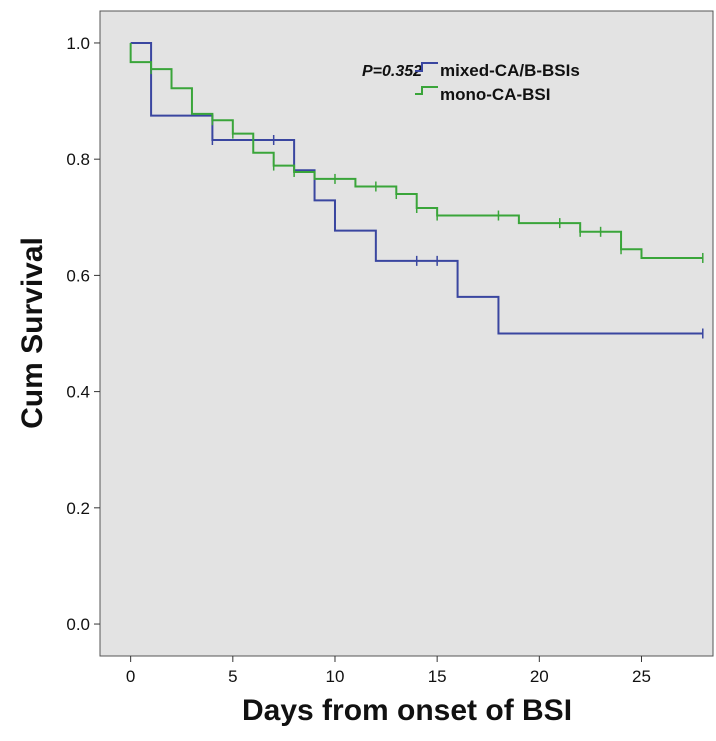  What do you see at coordinates (78, 624) in the screenshot?
I see `y-tick-label: 0.0` at bounding box center [78, 624].